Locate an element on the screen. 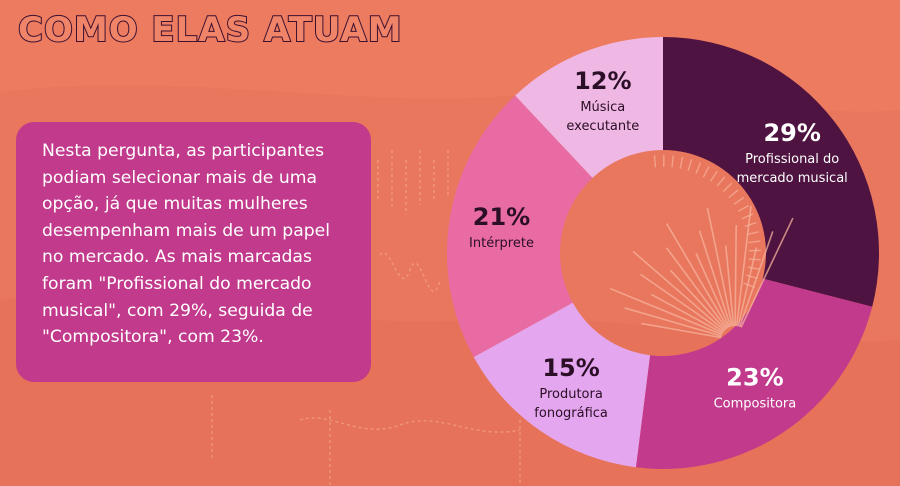  slice-category-label: mercado musical is located at coordinates (792, 178).